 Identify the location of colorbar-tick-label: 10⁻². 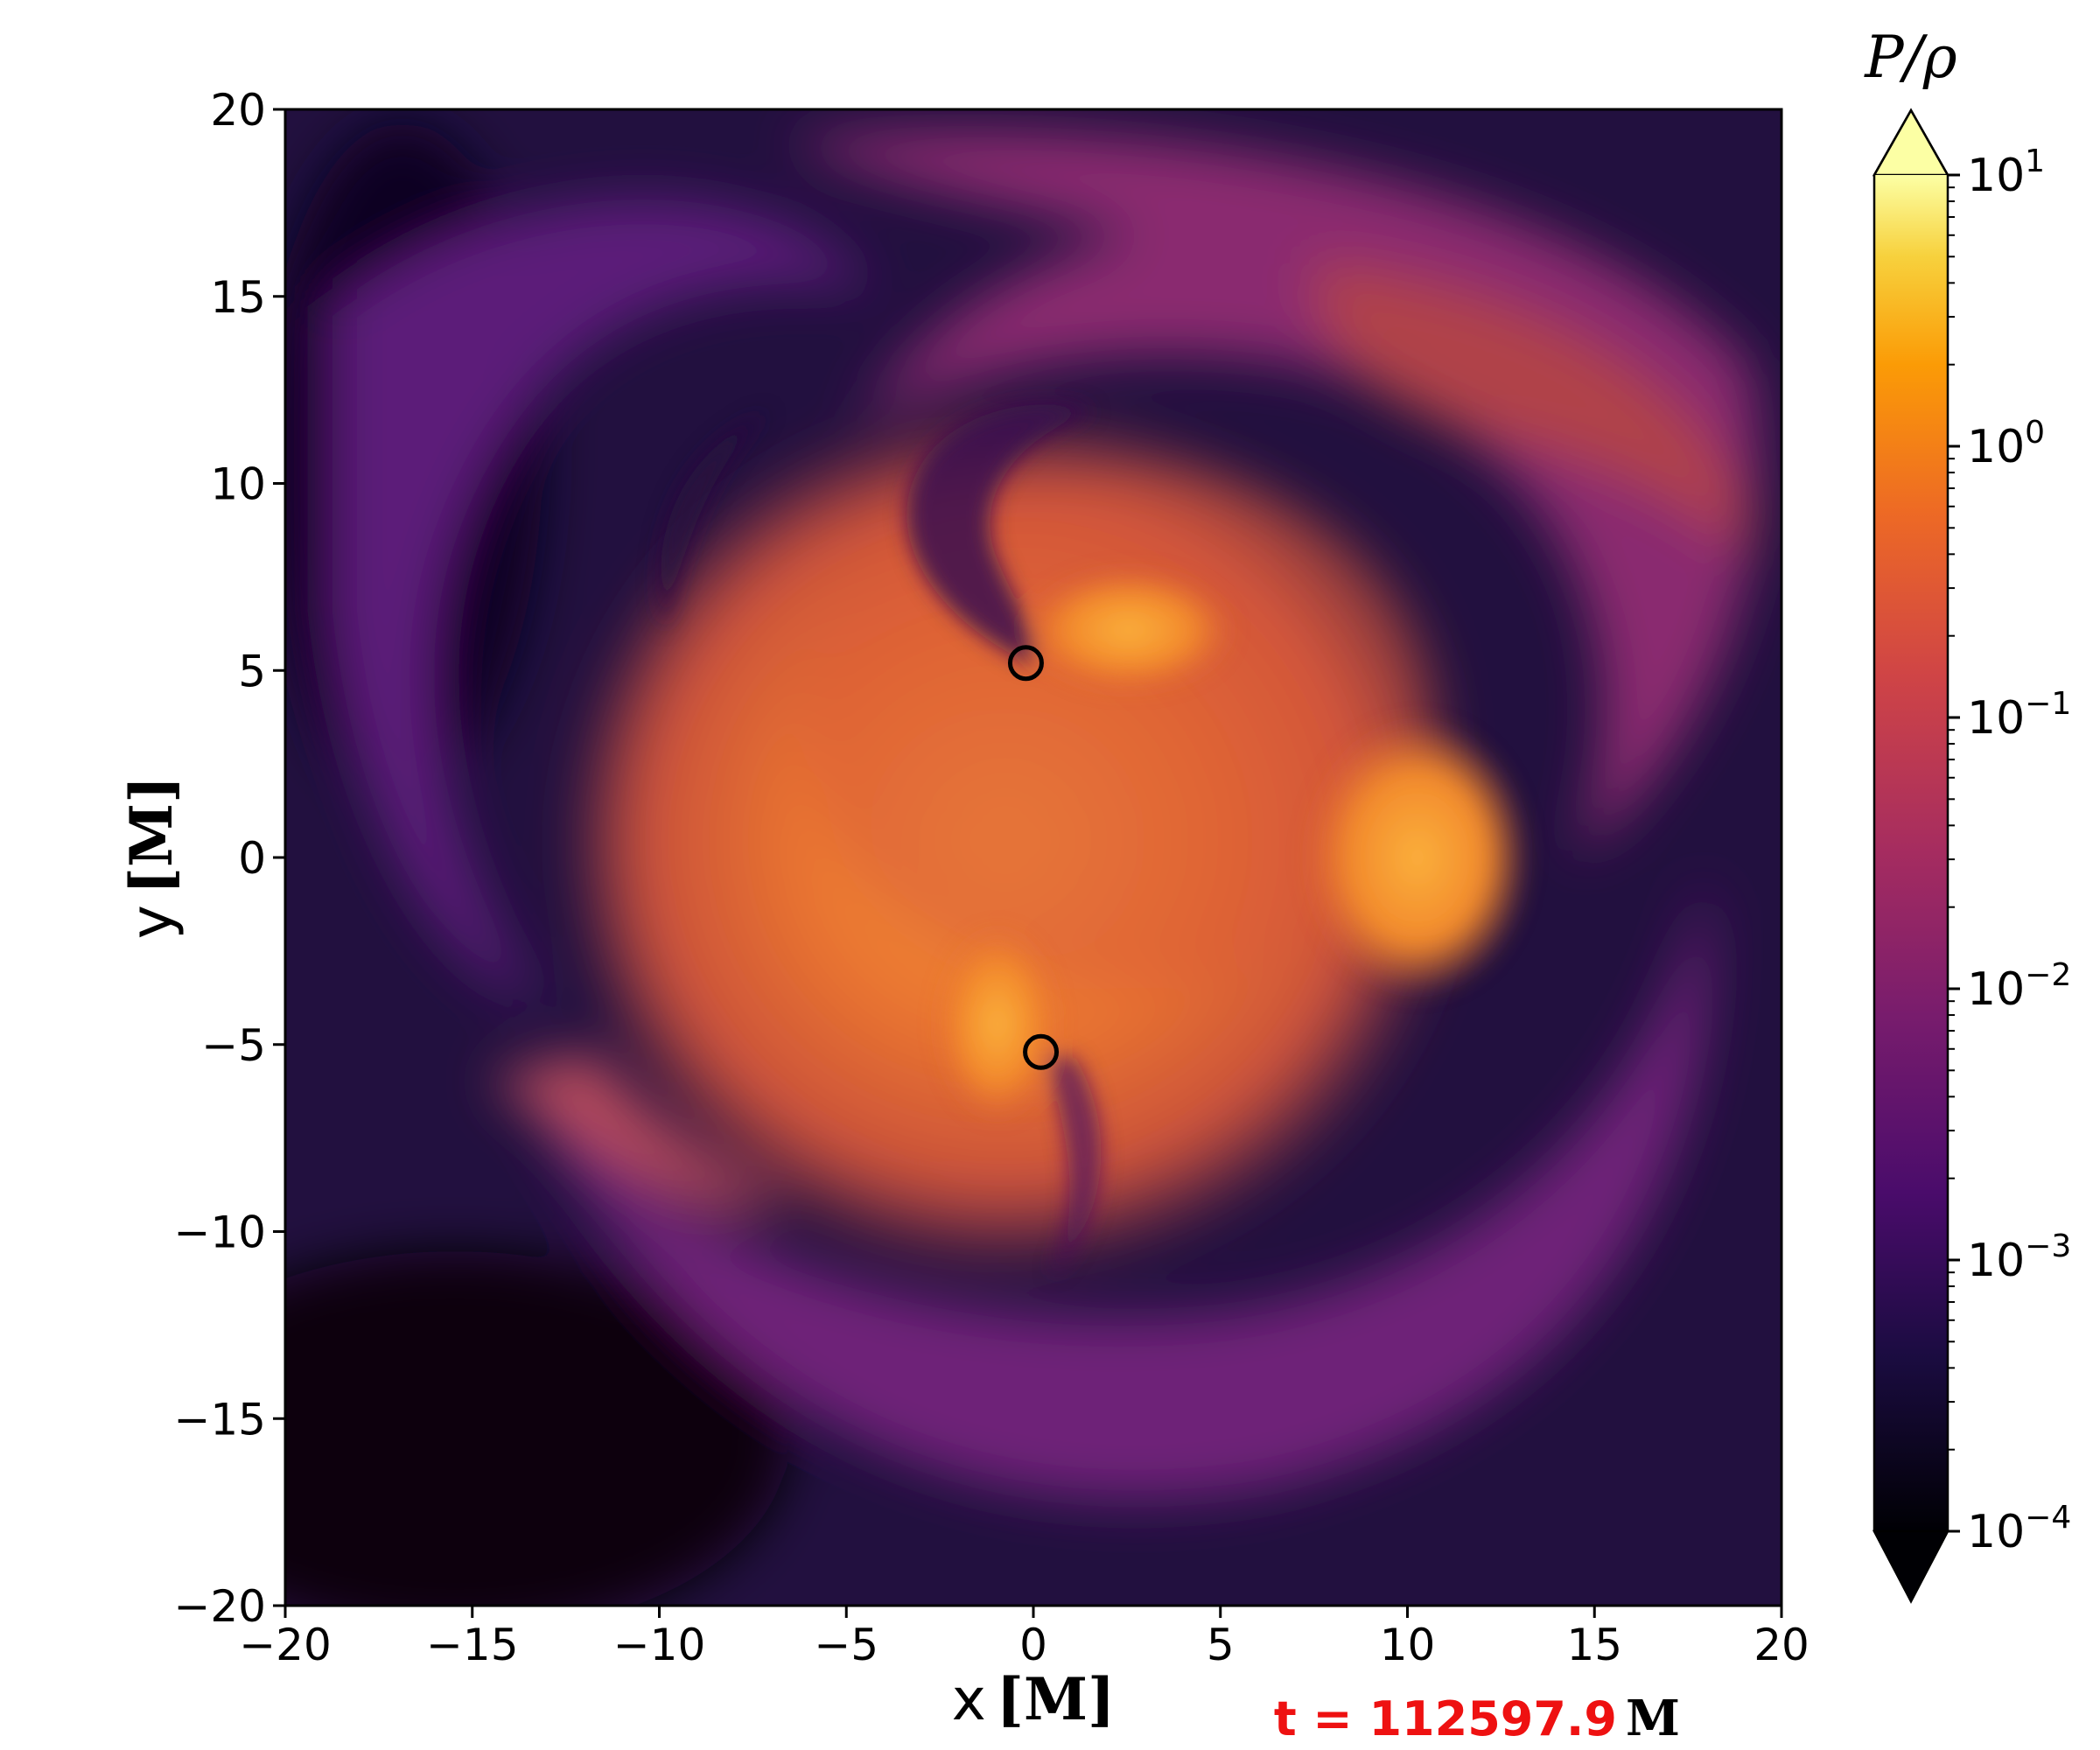
(2019, 986).